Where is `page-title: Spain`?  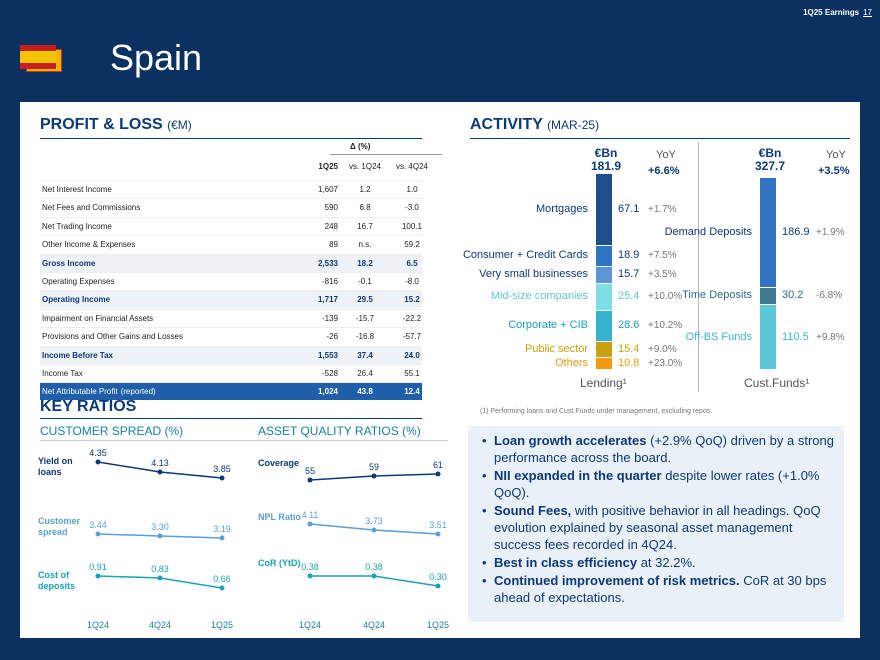
page-title: Spain is located at coordinates (156, 57).